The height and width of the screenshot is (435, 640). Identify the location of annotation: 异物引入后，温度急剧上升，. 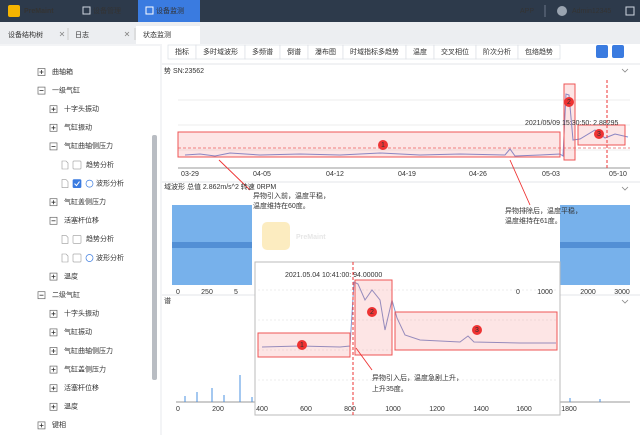
(417, 377).